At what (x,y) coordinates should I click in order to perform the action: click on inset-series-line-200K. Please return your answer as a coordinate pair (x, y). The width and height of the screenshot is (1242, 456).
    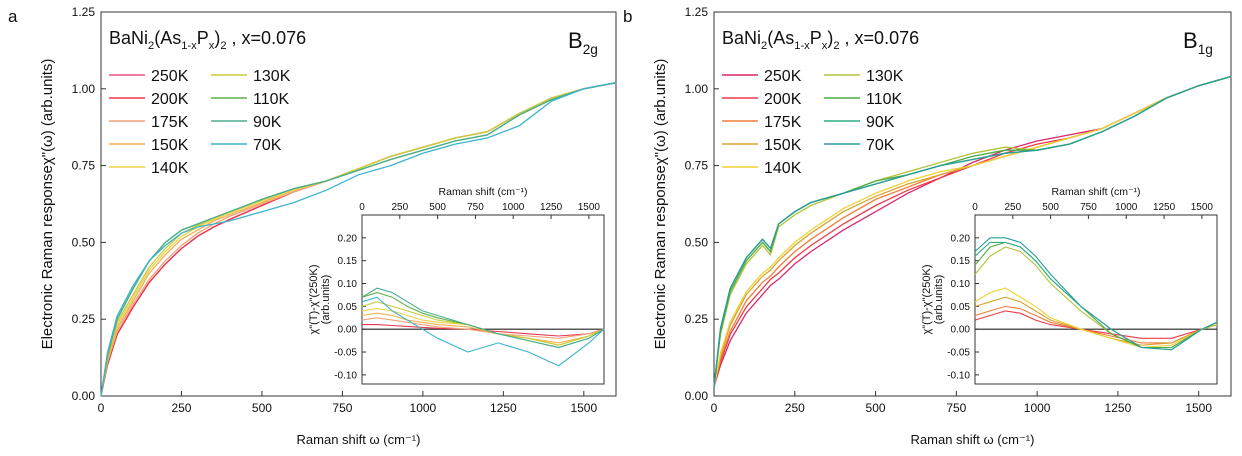
    Looking at the image, I should click on (1096, 324).